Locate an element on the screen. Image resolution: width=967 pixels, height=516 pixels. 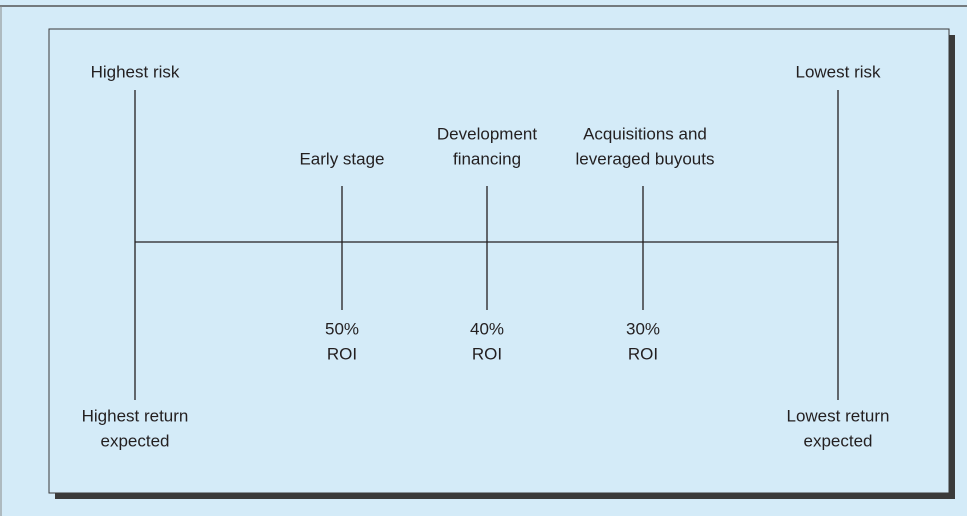
stage-label: financing is located at coordinates (487, 158).